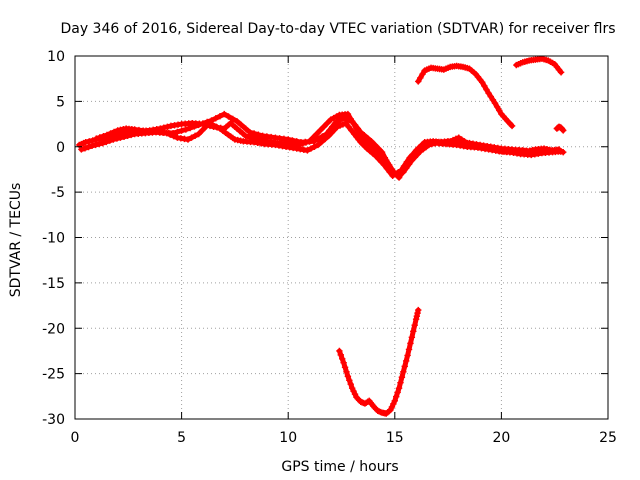  Describe the element at coordinates (53, 239) in the screenshot. I see `y-tick-label: -10` at that location.